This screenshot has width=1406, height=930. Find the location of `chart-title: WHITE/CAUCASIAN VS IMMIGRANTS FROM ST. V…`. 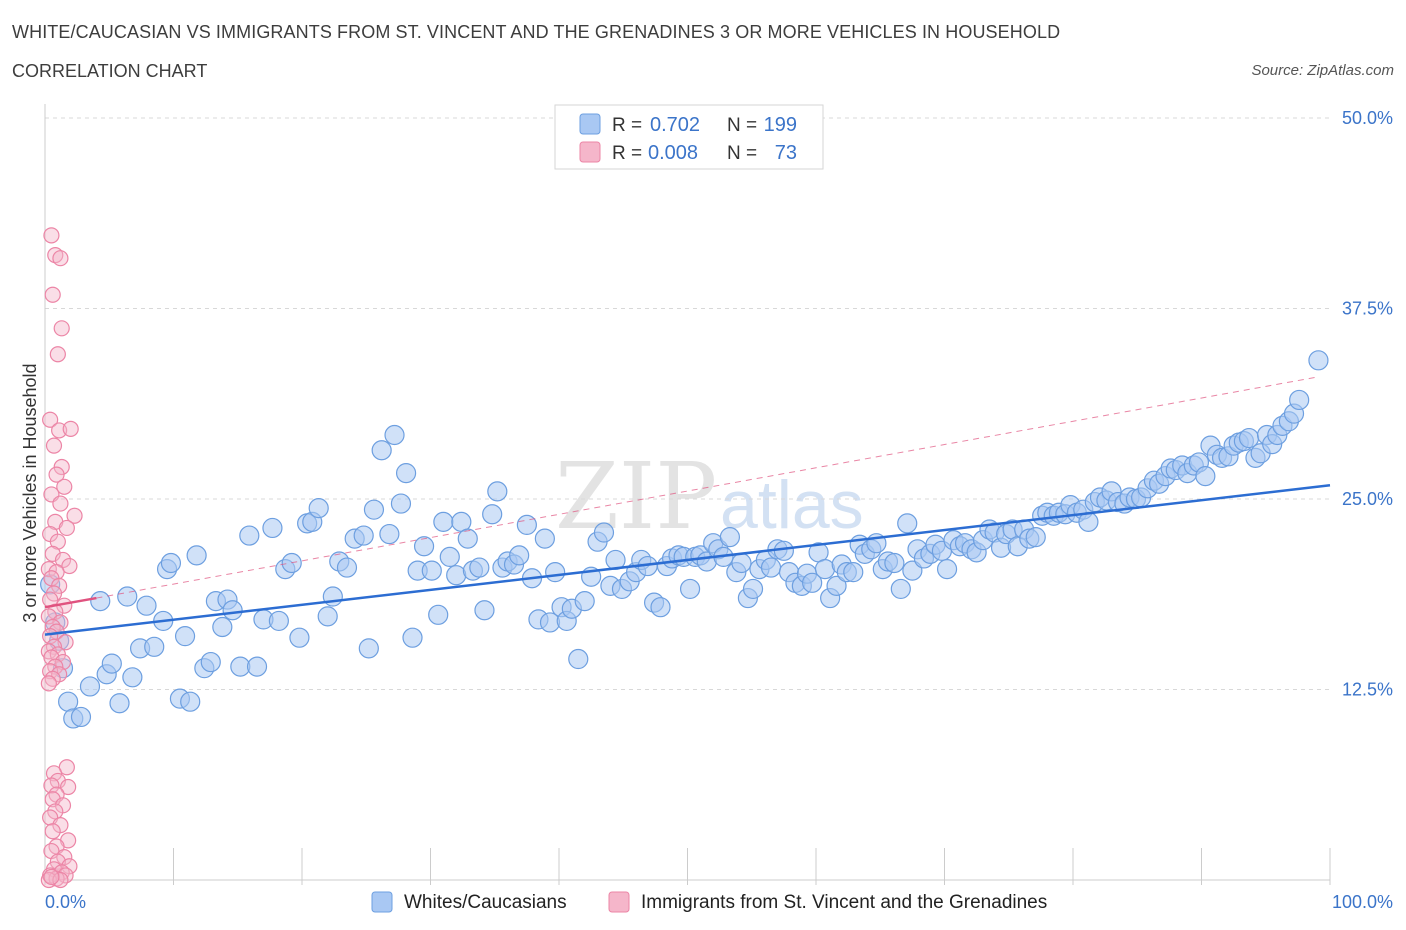

chart-title: WHITE/CAUCASIAN VS IMMIGRANTS FROM ST. V… is located at coordinates (536, 32).